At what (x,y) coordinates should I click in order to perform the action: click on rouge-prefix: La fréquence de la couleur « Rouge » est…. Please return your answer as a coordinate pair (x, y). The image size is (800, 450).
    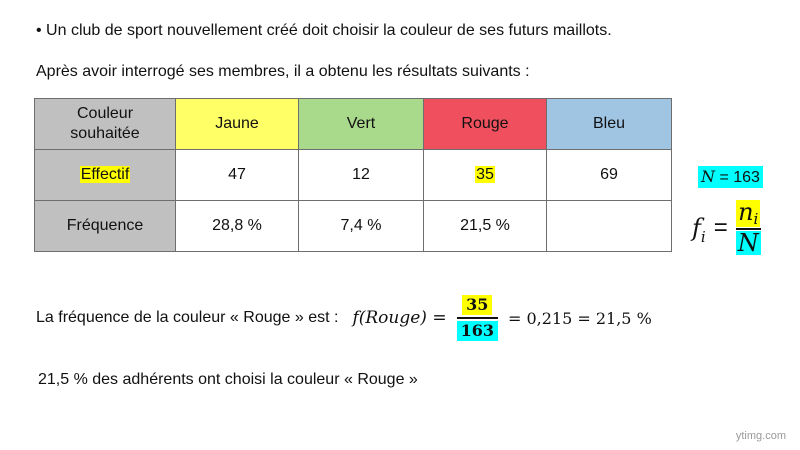
    Looking at the image, I should click on (187, 317).